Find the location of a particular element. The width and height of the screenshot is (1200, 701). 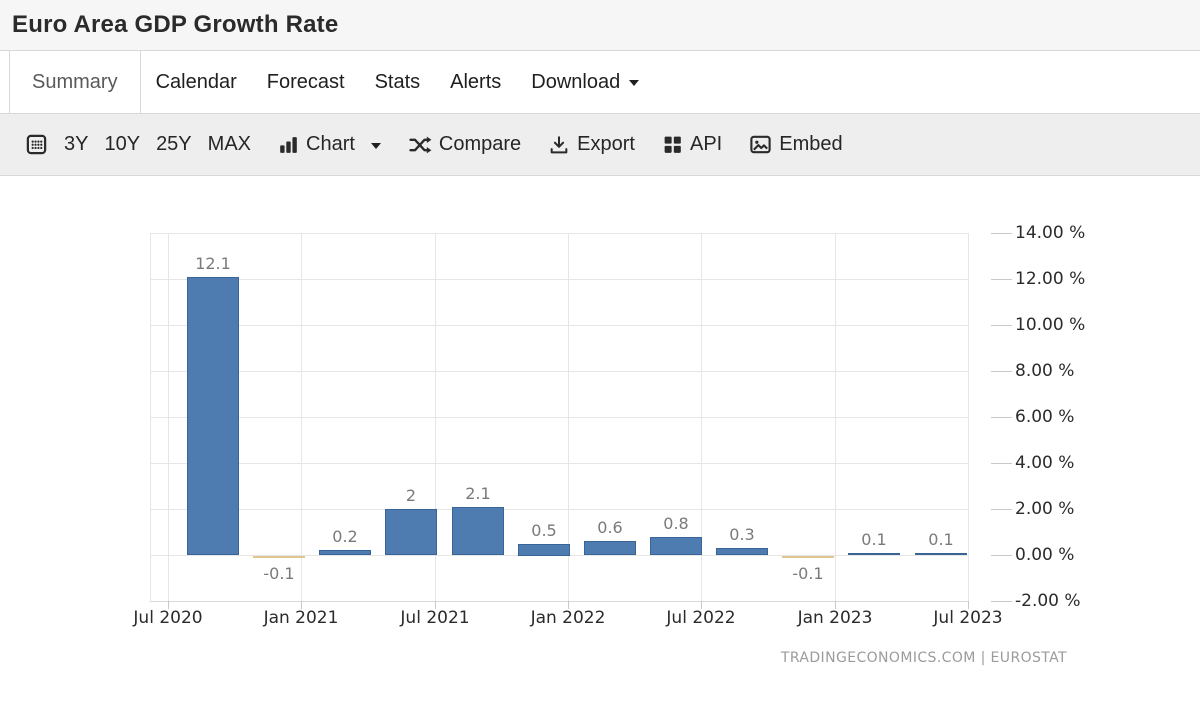

chart-attribution: TRADINGECONOMICS.COM | EUROSTAT is located at coordinates (923, 658).